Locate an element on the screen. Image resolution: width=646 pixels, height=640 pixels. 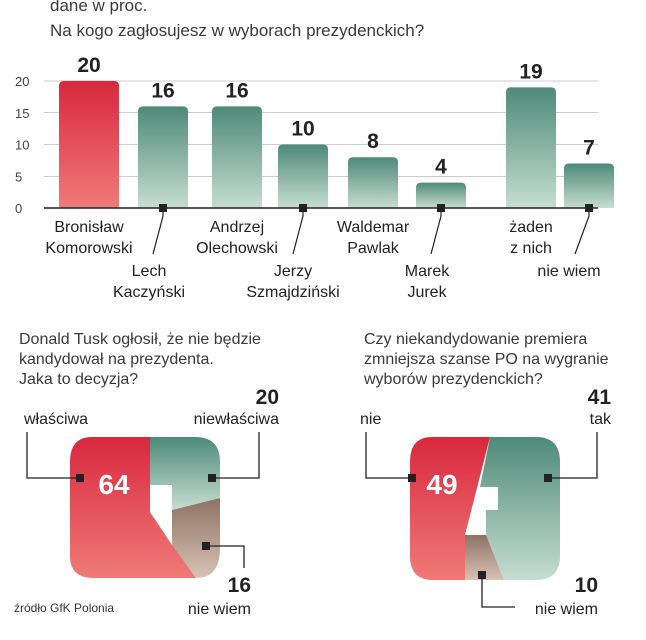
bar-value-label: 19 is located at coordinates (530, 71).